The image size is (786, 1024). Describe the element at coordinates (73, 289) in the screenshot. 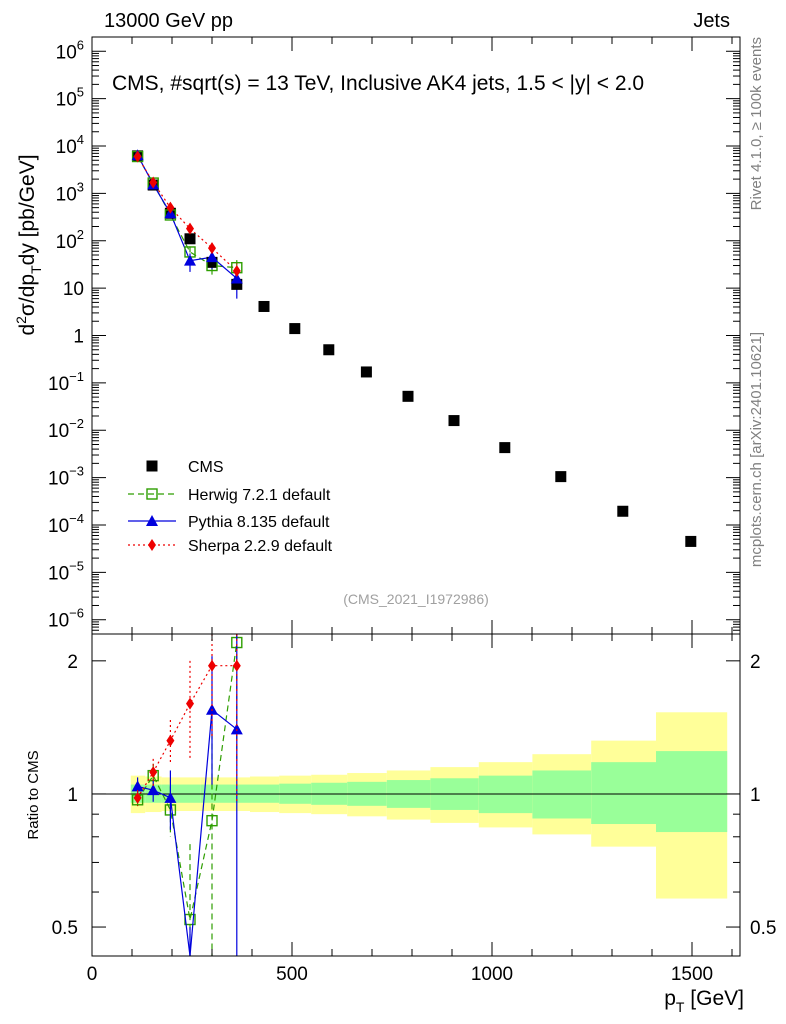

I see `main-y-tick-label: 10` at that location.